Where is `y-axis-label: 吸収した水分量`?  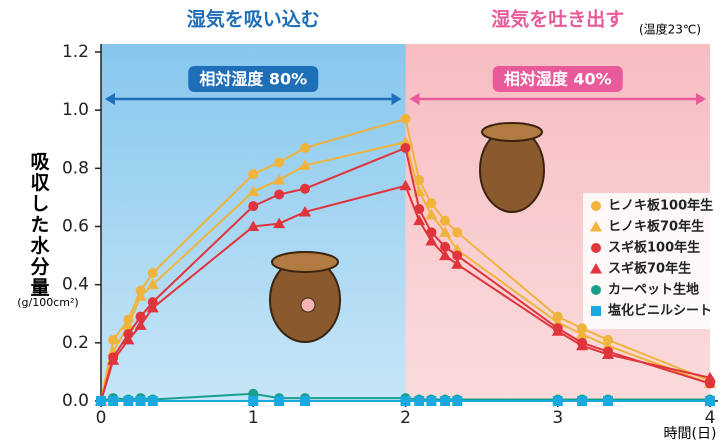 y-axis-label: 吸収した水分量 is located at coordinates (39, 225).